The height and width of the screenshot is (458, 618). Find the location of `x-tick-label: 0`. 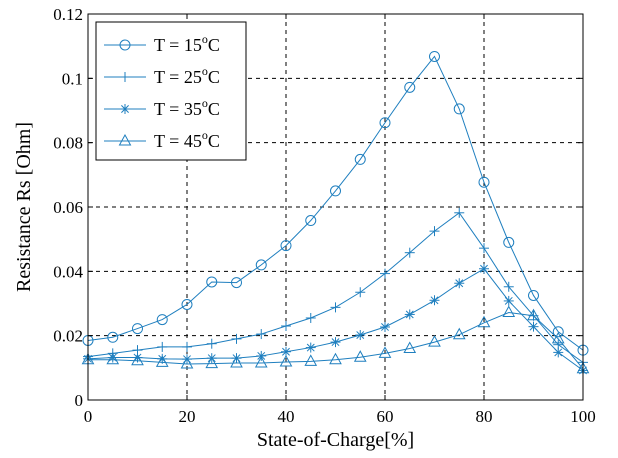

x-tick-label: 0 is located at coordinates (88, 416).